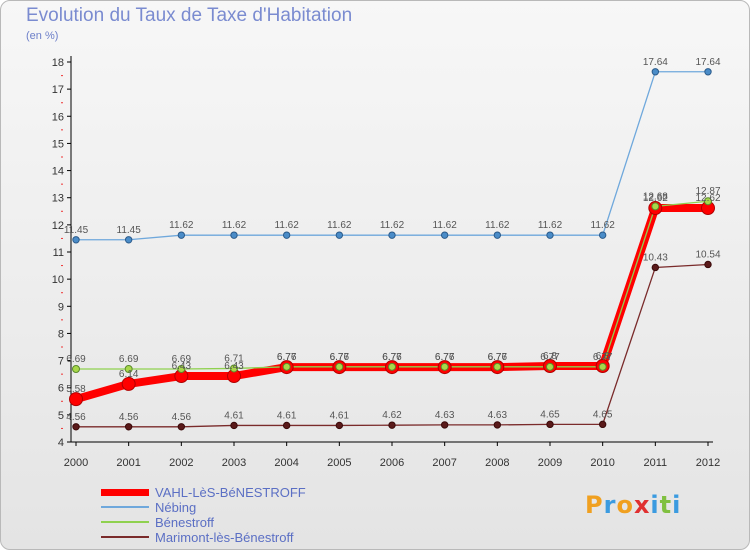 This screenshot has width=750, height=550. Describe the element at coordinates (58, 226) in the screenshot. I see `y-tick-label: 12` at that location.